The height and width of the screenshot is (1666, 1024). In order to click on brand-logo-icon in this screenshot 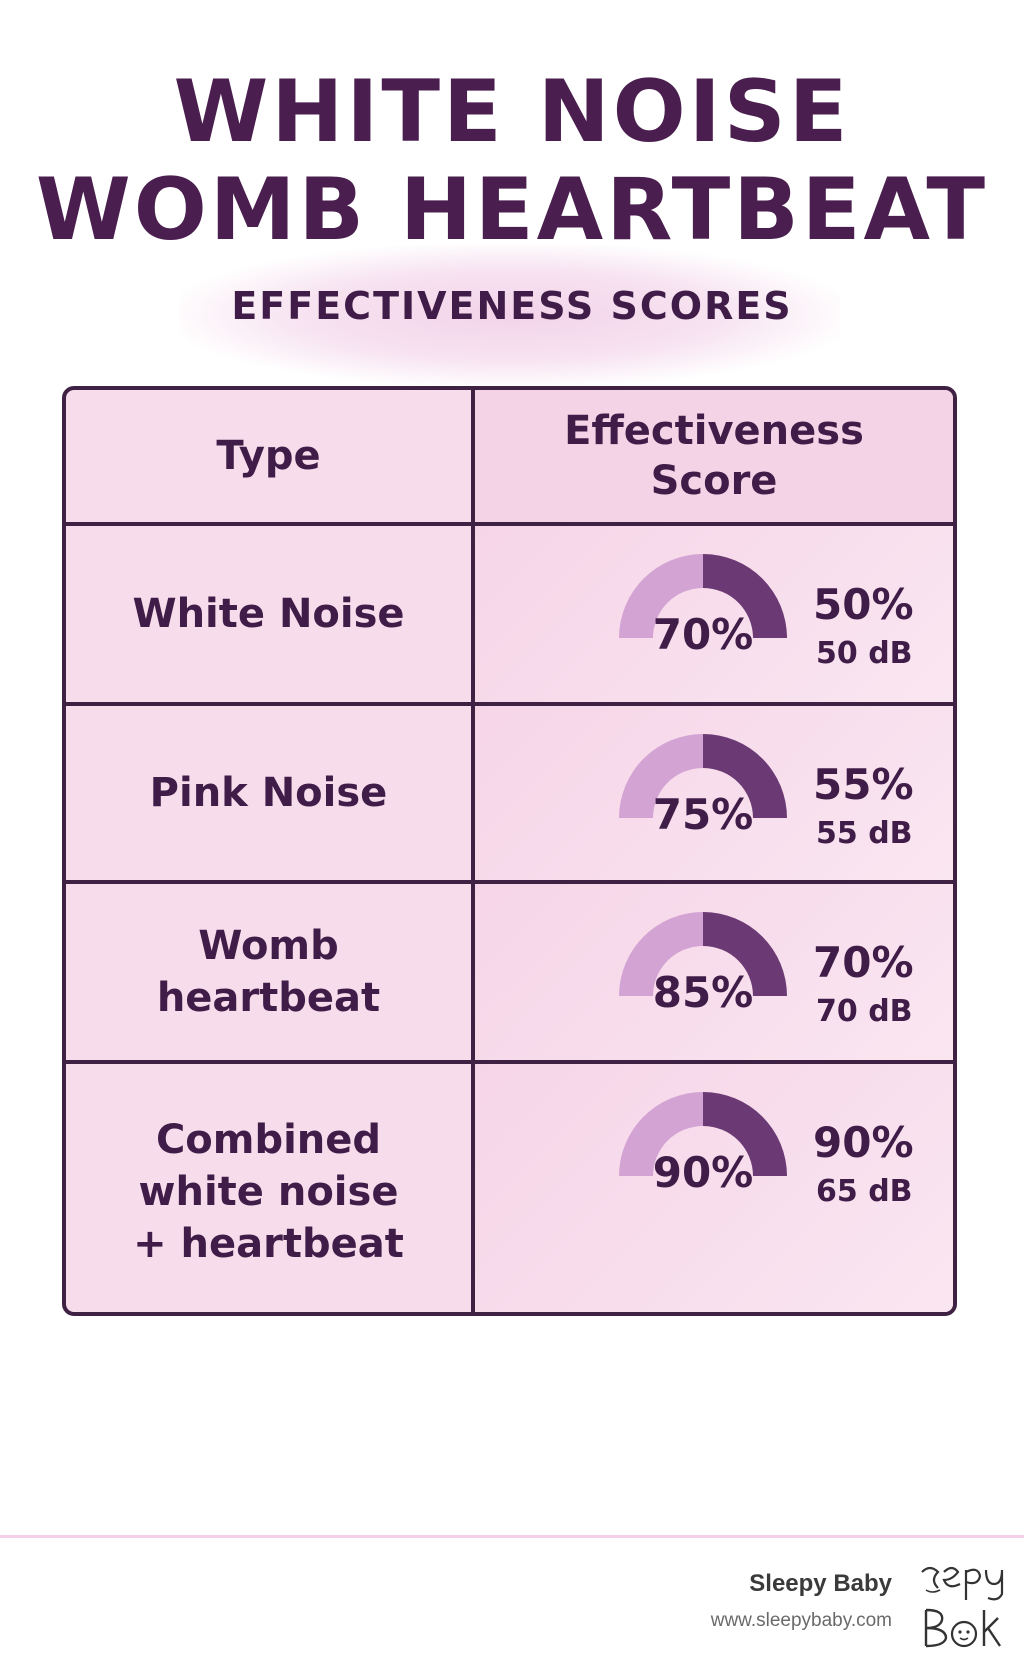, I will do `click(962, 1607)`.